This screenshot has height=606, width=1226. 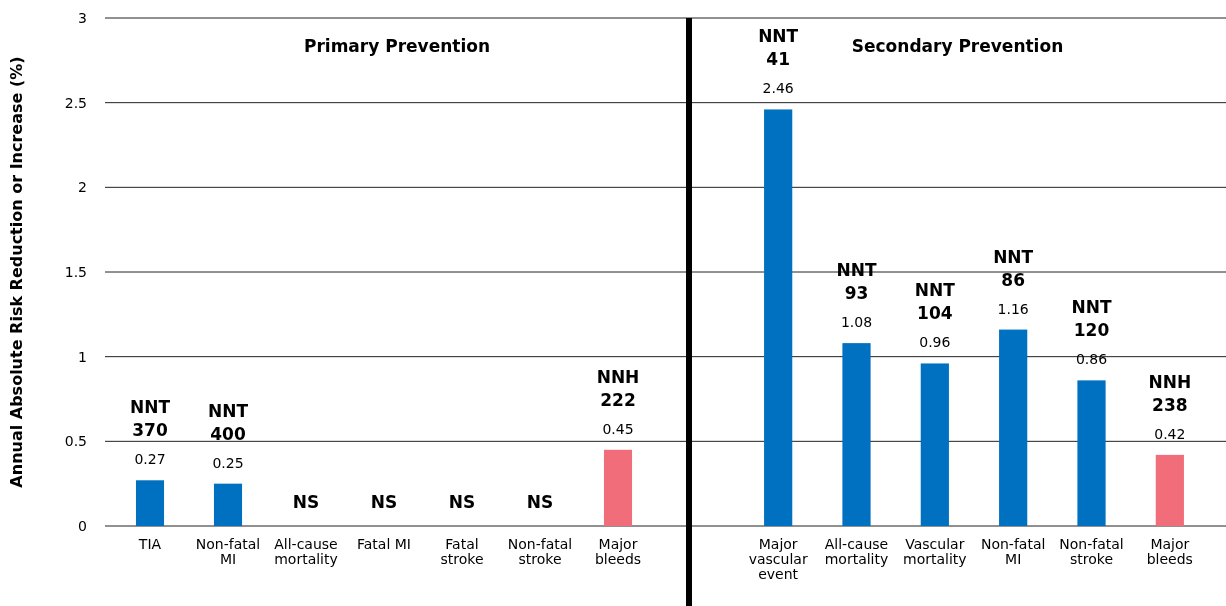 What do you see at coordinates (82, 187) in the screenshot?
I see `y-tick-label: 2` at bounding box center [82, 187].